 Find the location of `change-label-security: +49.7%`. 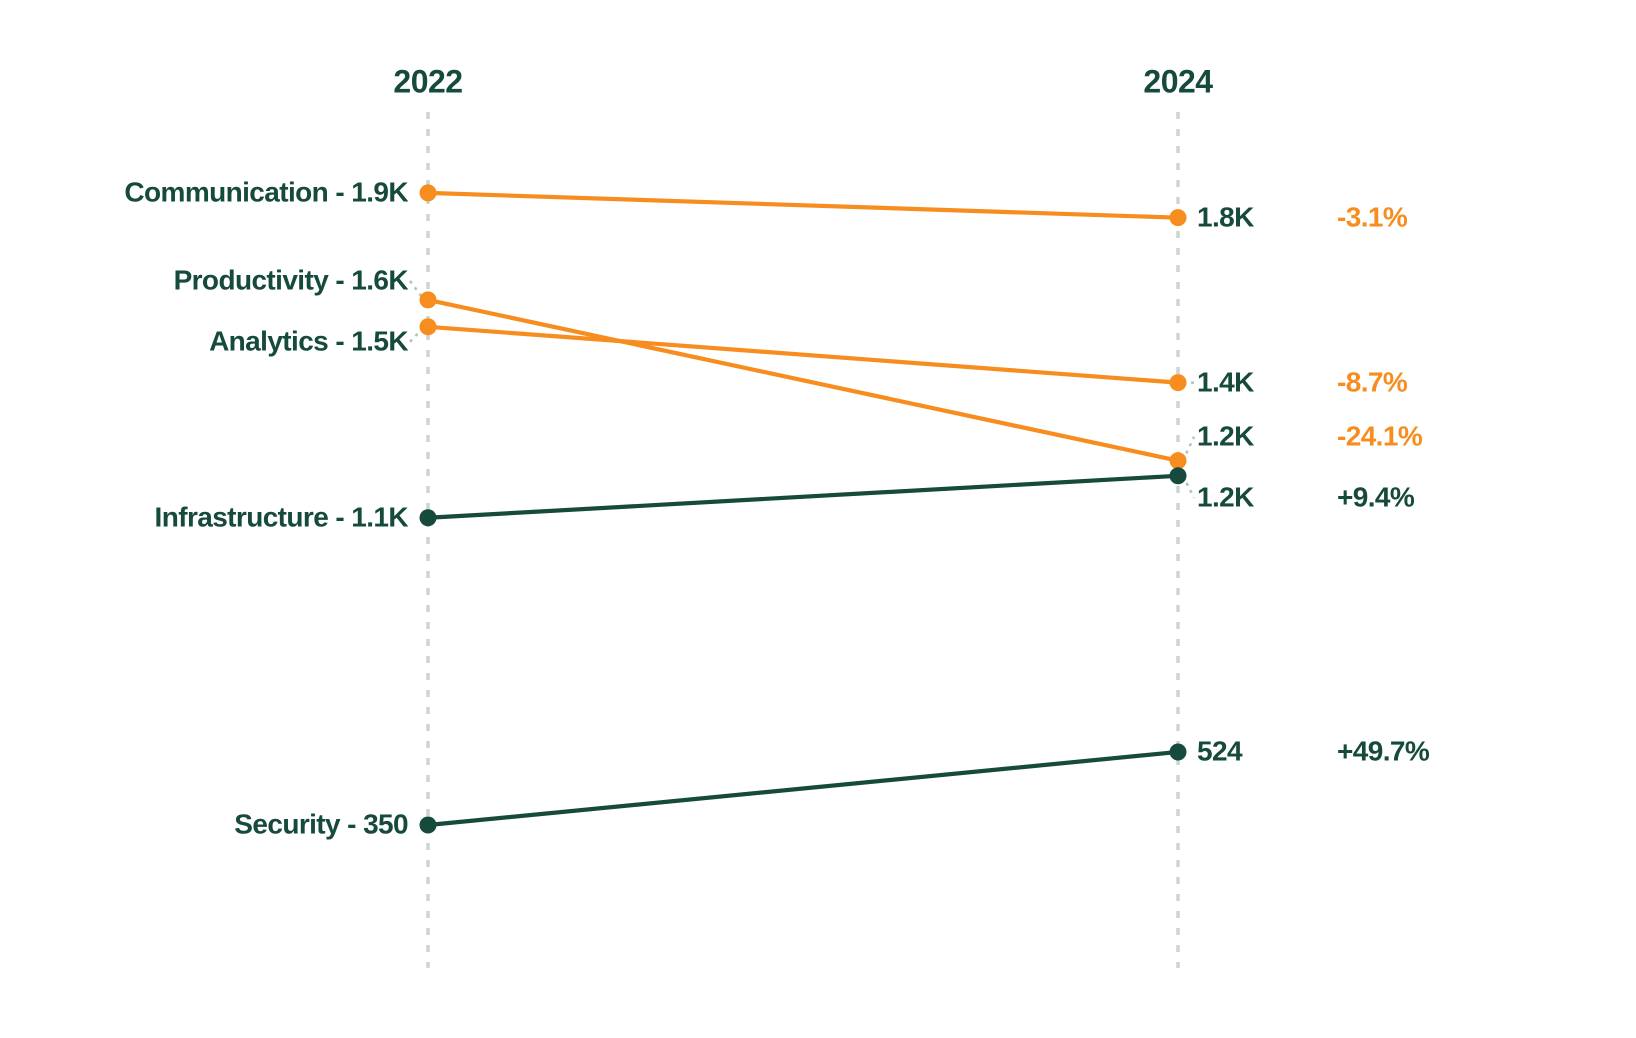

change-label-security: +49.7% is located at coordinates (1383, 751).